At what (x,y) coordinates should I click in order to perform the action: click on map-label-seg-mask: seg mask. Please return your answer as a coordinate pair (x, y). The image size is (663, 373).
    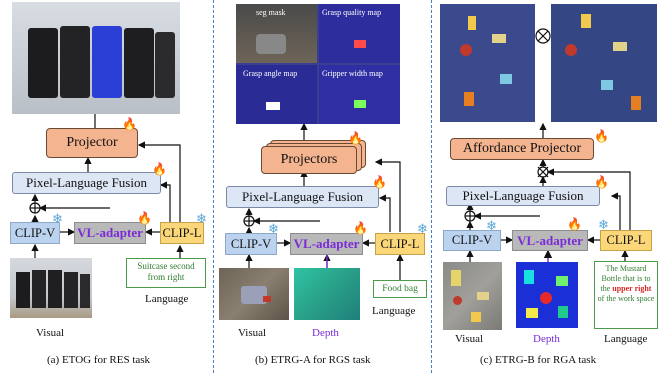
    Looking at the image, I should click on (271, 12).